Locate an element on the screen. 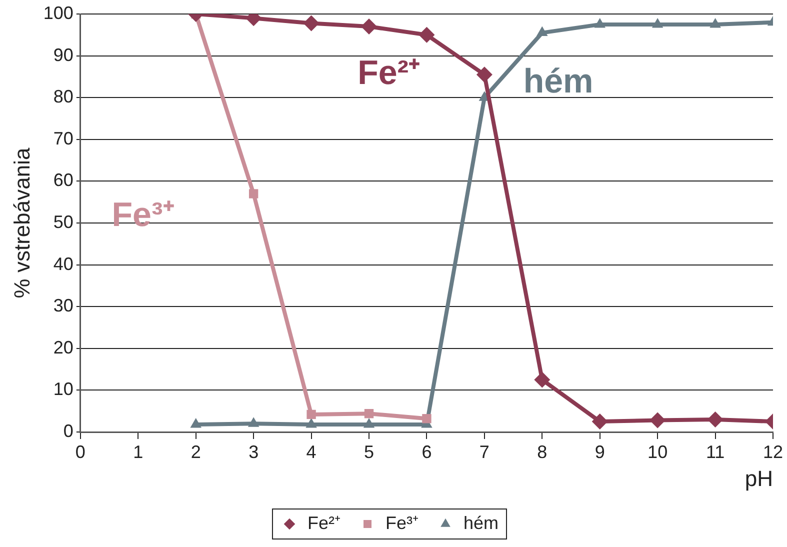 Image resolution: width=787 pixels, height=547 pixels. y-tick-label: 10 is located at coordinates (63, 389).